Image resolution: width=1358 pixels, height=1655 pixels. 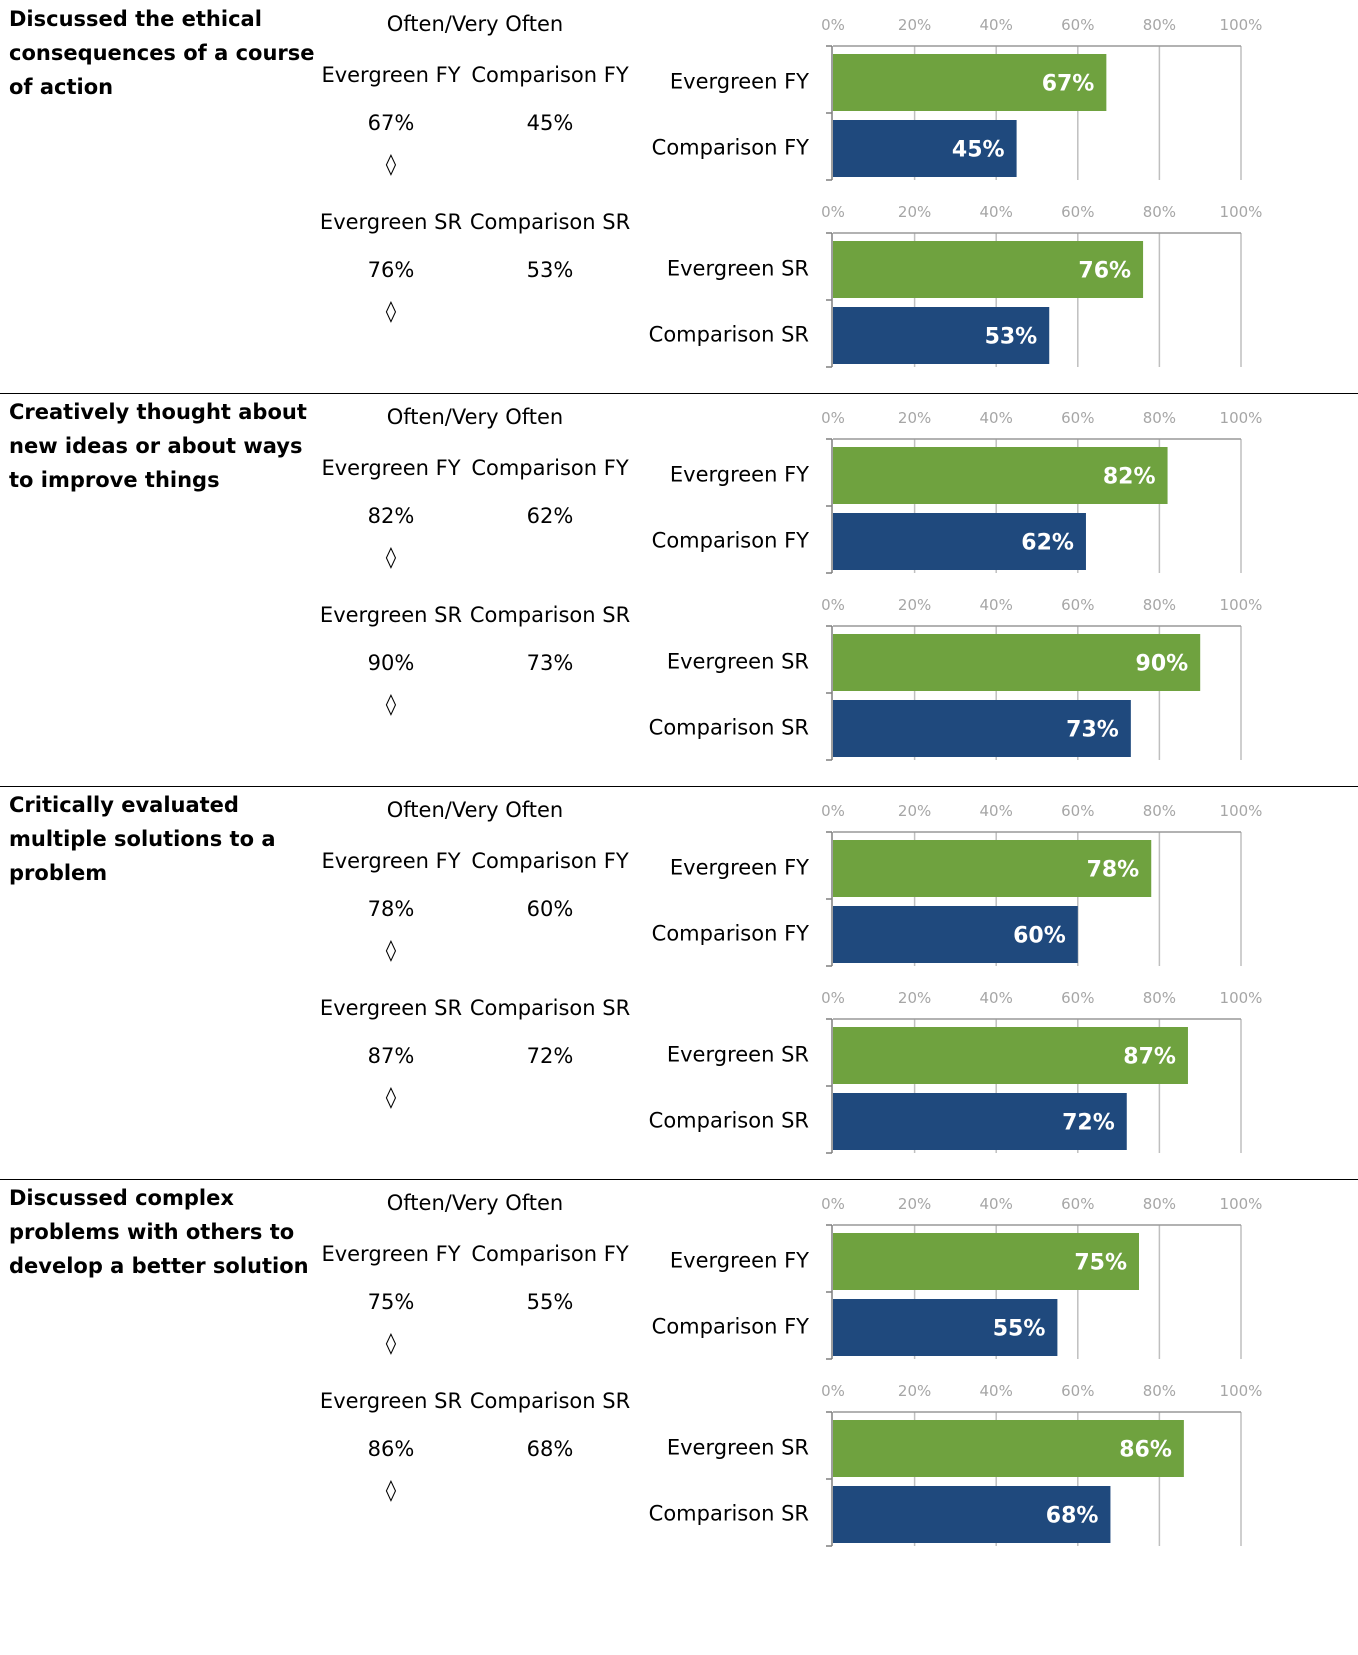 What do you see at coordinates (1104, 271) in the screenshot?
I see `bar-value-label: 76%` at bounding box center [1104, 271].